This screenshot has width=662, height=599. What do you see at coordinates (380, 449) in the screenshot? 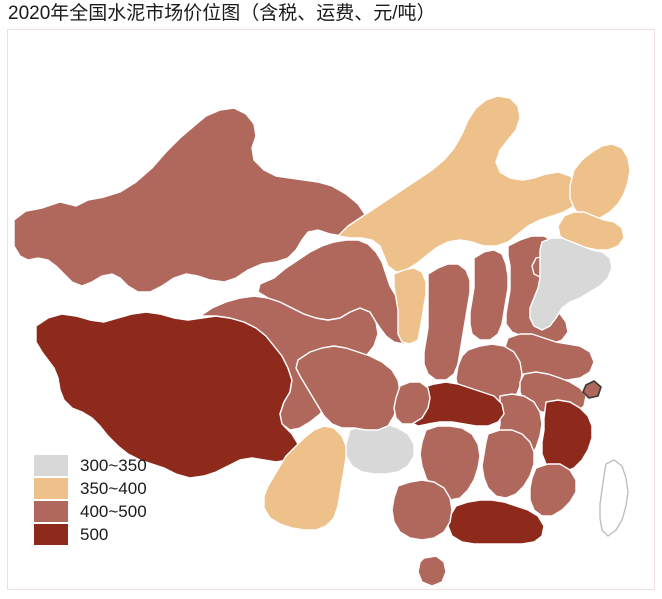
I see `region-guizhou` at bounding box center [380, 449].